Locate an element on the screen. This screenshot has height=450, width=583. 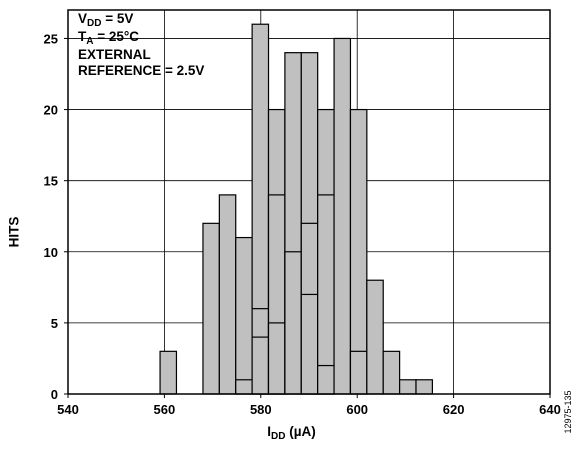
x-tick-label: 580 is located at coordinates (261, 409).